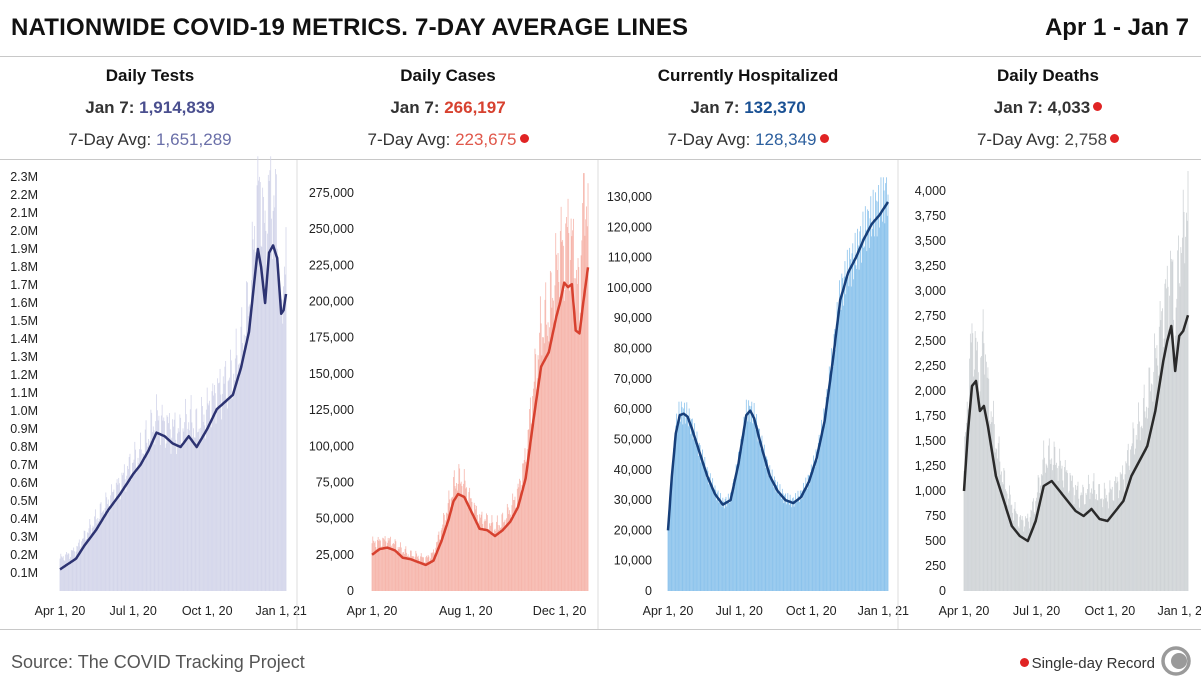  What do you see at coordinates (24, 357) in the screenshot?
I see `y-tick-label: 1.3M` at bounding box center [24, 357].